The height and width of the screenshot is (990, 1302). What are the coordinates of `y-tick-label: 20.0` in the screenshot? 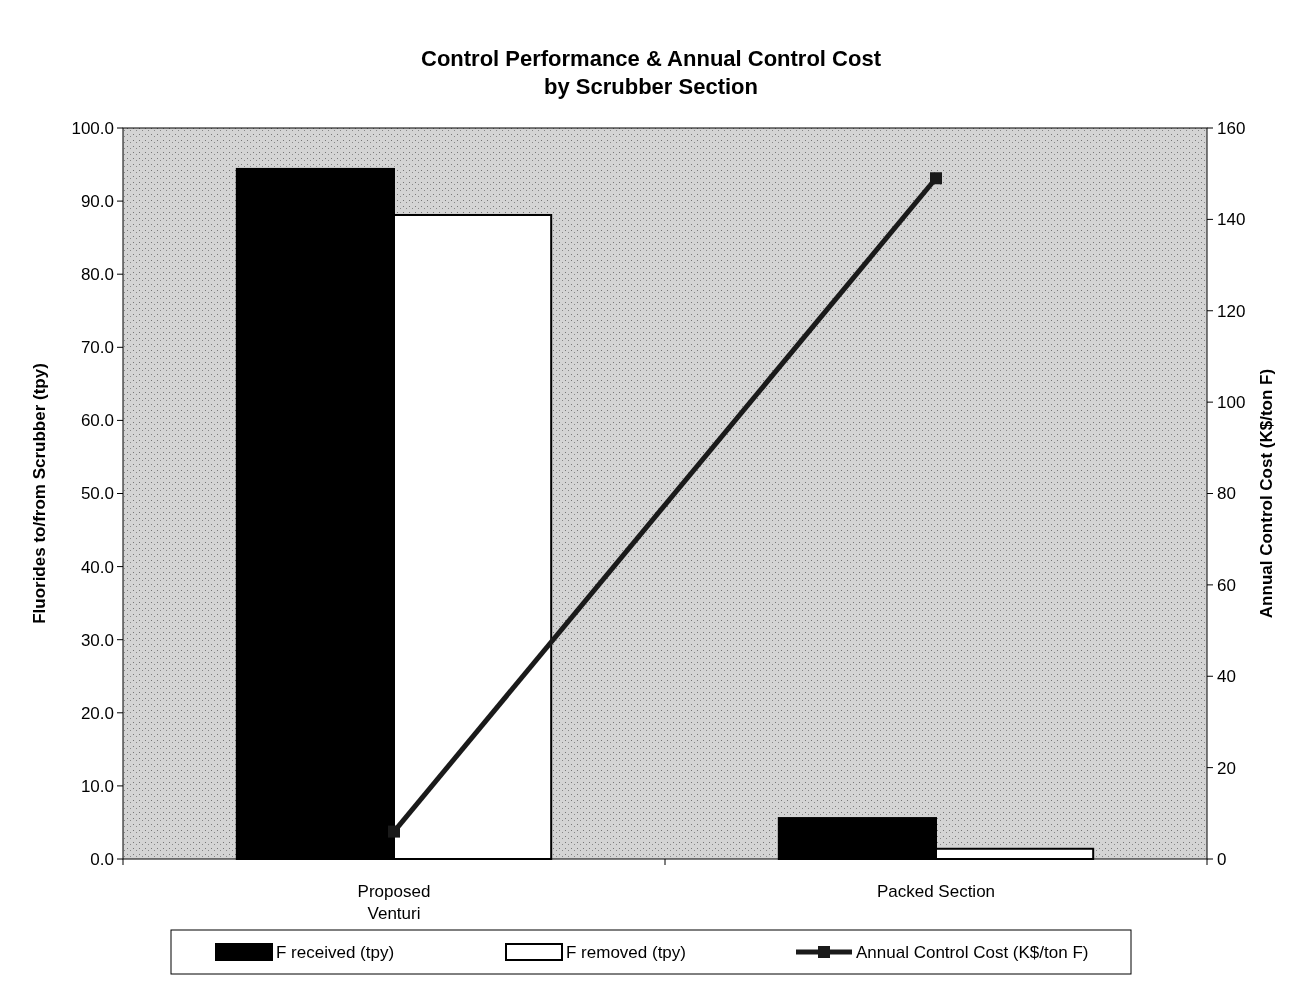 It's located at (97, 713).